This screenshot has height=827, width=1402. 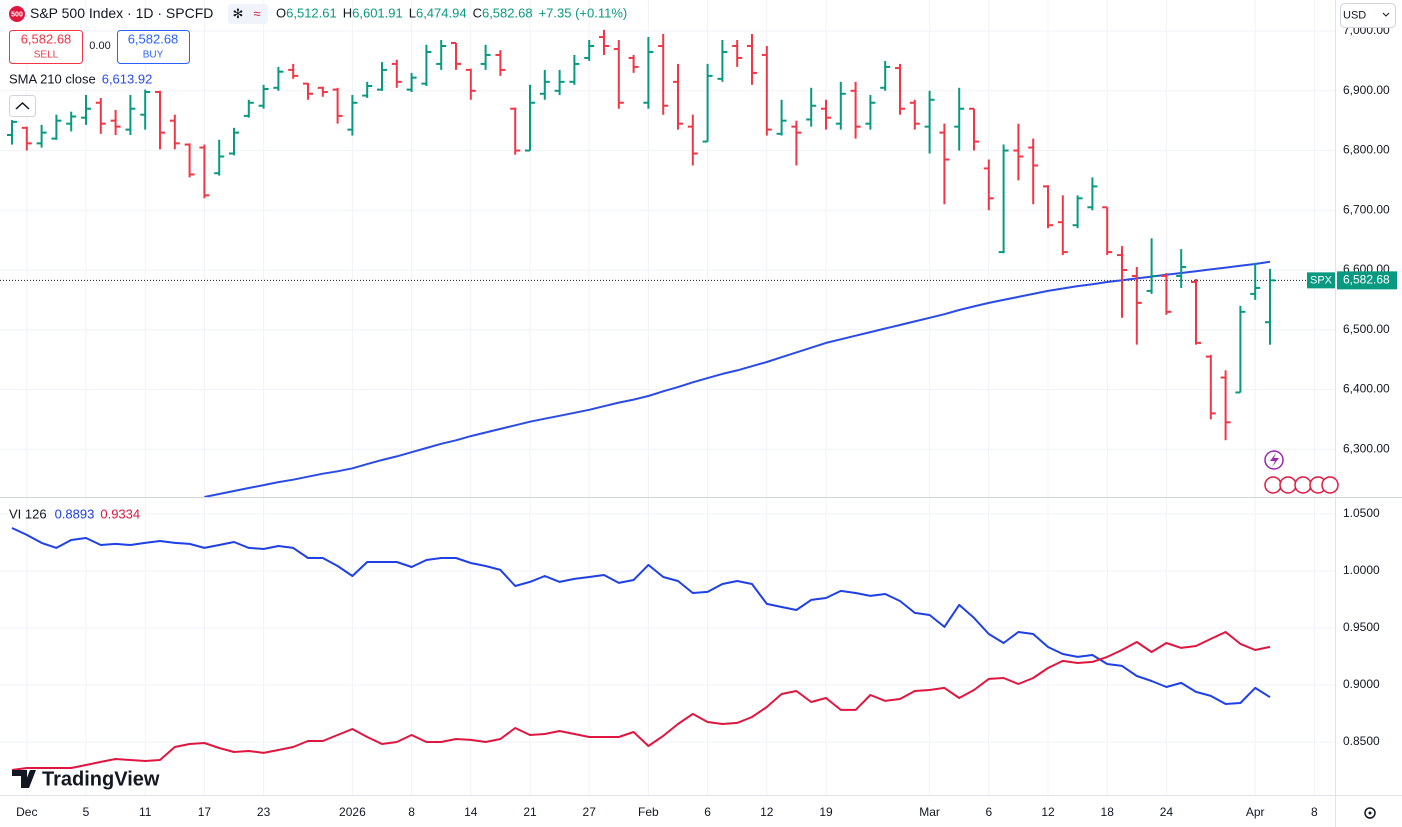 What do you see at coordinates (352, 812) in the screenshot?
I see `x-tick-label: 2026` at bounding box center [352, 812].